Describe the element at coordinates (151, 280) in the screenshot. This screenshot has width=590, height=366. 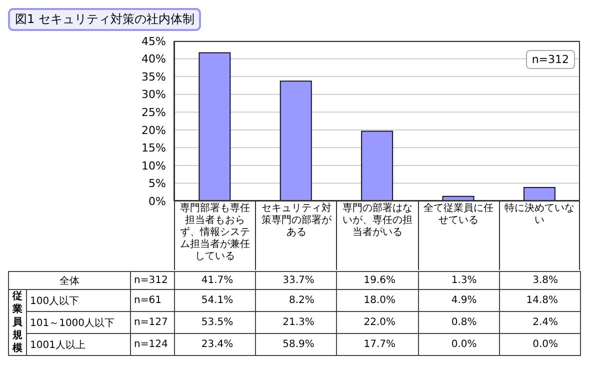
I see `category-label: n=312` at that location.